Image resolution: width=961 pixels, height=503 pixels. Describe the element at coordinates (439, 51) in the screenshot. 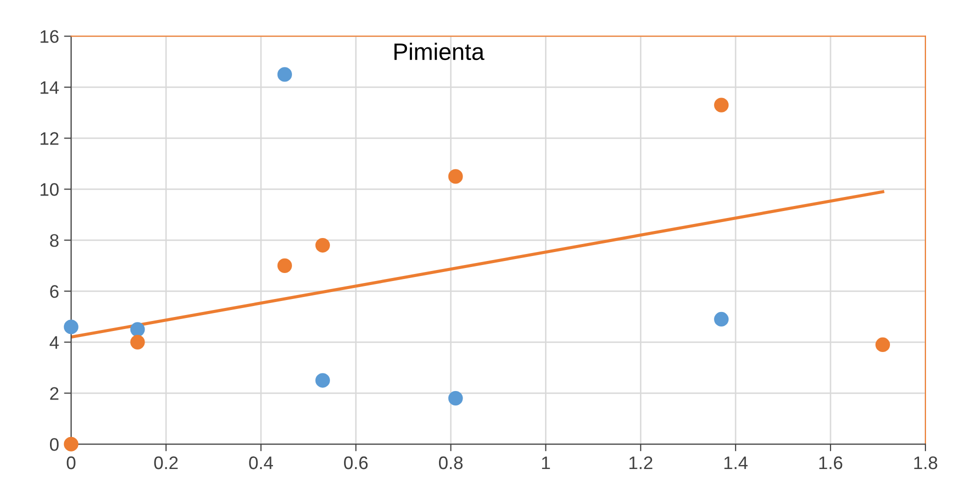

I see `chart-title: Pimienta` at that location.